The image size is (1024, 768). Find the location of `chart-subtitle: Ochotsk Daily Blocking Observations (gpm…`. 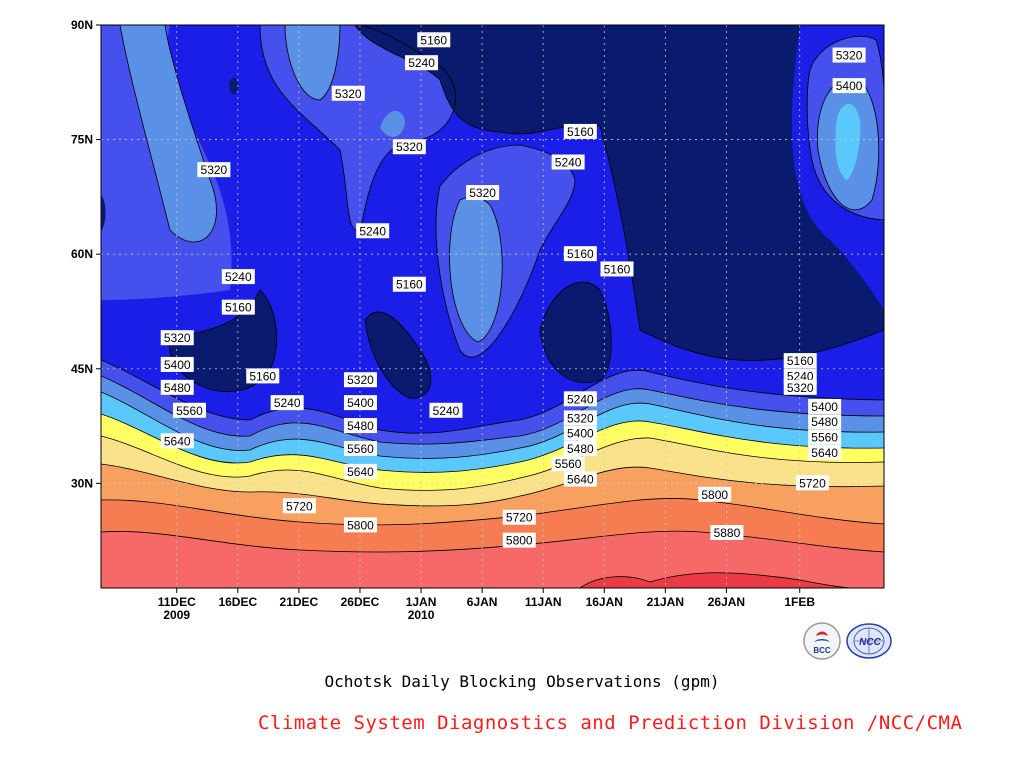

chart-subtitle: Ochotsk Daily Blocking Observations (gpm… is located at coordinates (522, 681).